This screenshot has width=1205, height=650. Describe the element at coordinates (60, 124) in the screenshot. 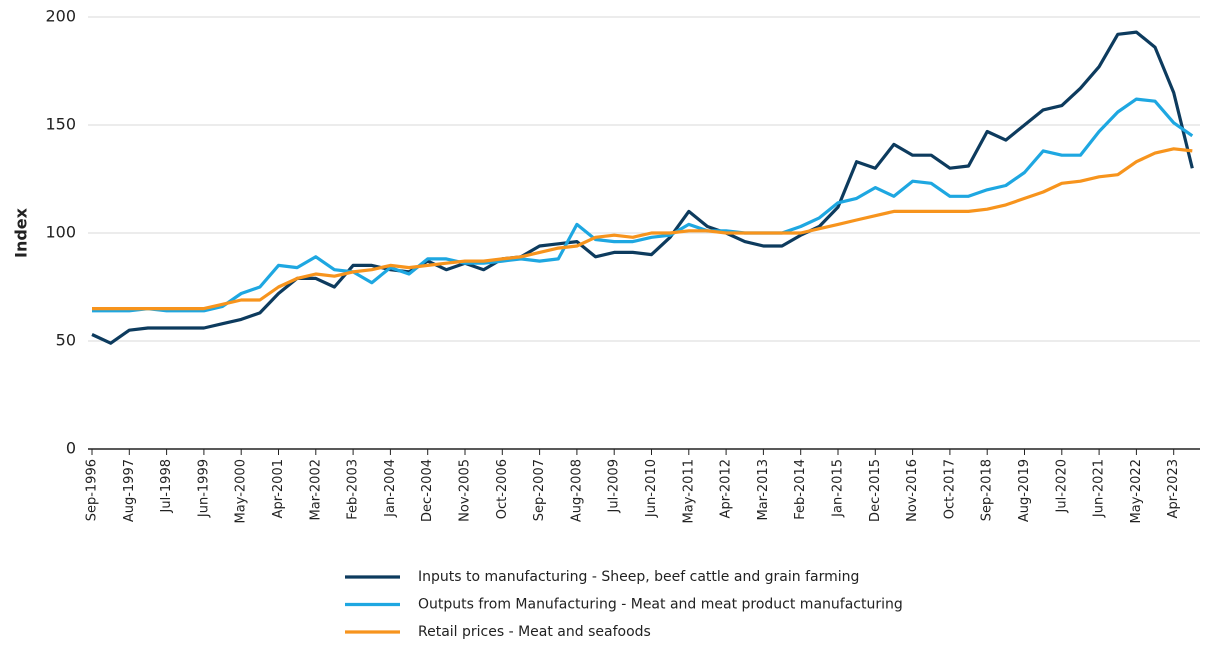

I see `y-tick-label: 150` at that location.